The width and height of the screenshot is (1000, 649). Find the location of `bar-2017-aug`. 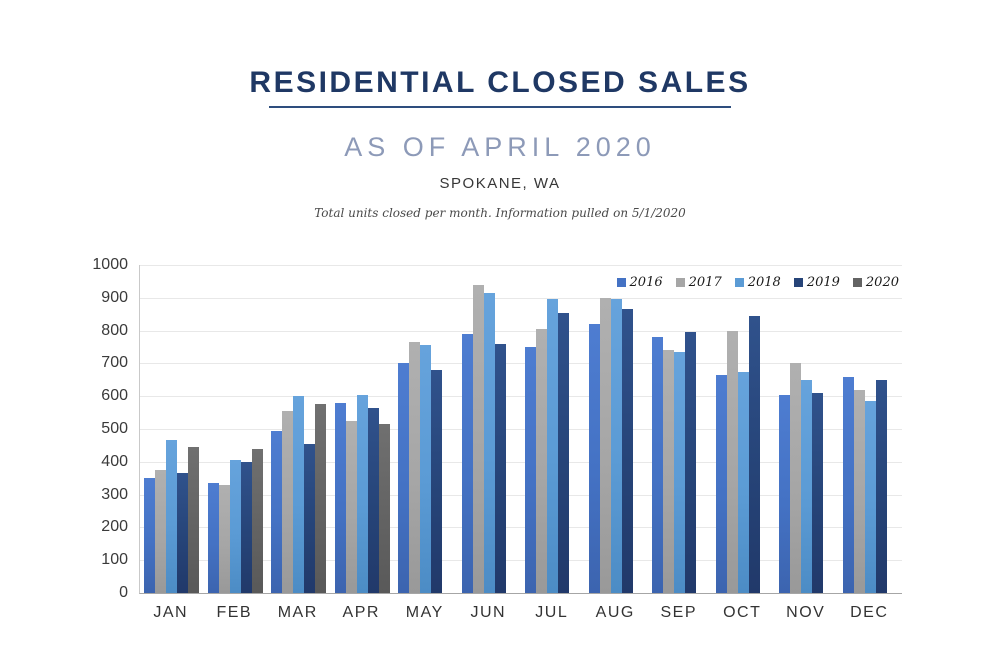

bar-2017-aug is located at coordinates (605, 445).